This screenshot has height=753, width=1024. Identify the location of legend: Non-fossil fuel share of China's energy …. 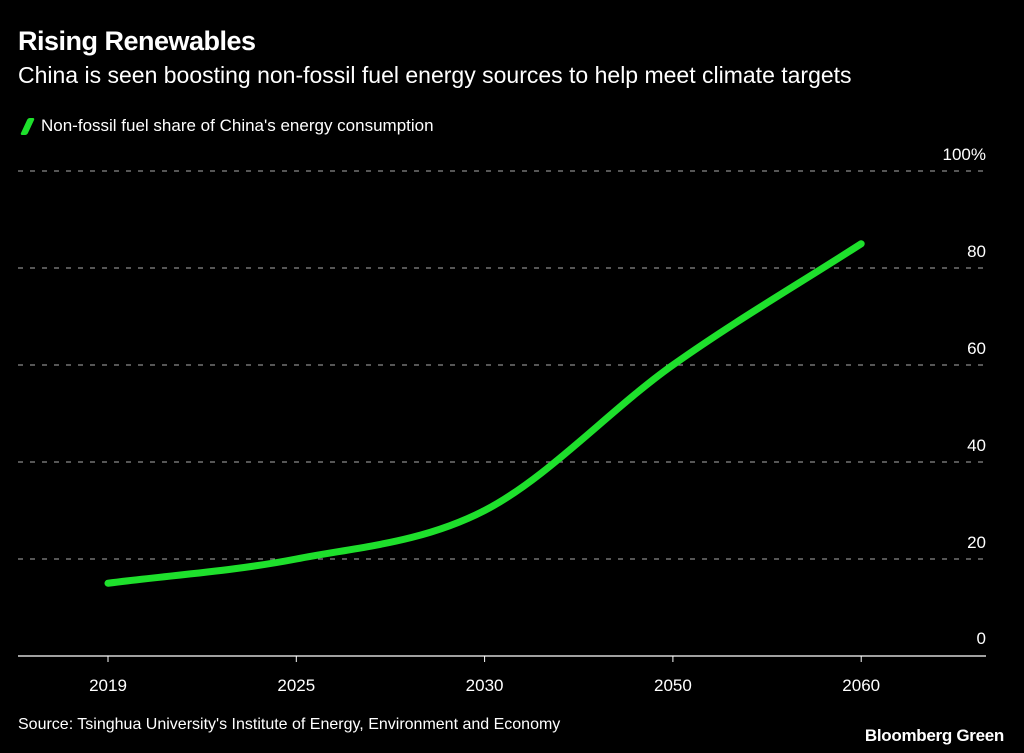
(226, 126).